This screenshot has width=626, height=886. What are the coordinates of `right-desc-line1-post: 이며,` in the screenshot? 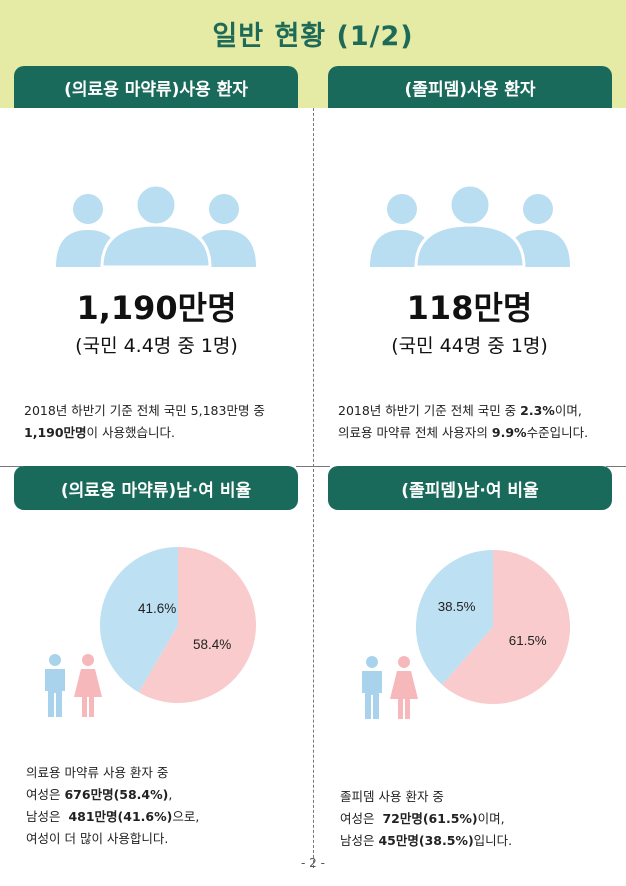 It's located at (568, 410).